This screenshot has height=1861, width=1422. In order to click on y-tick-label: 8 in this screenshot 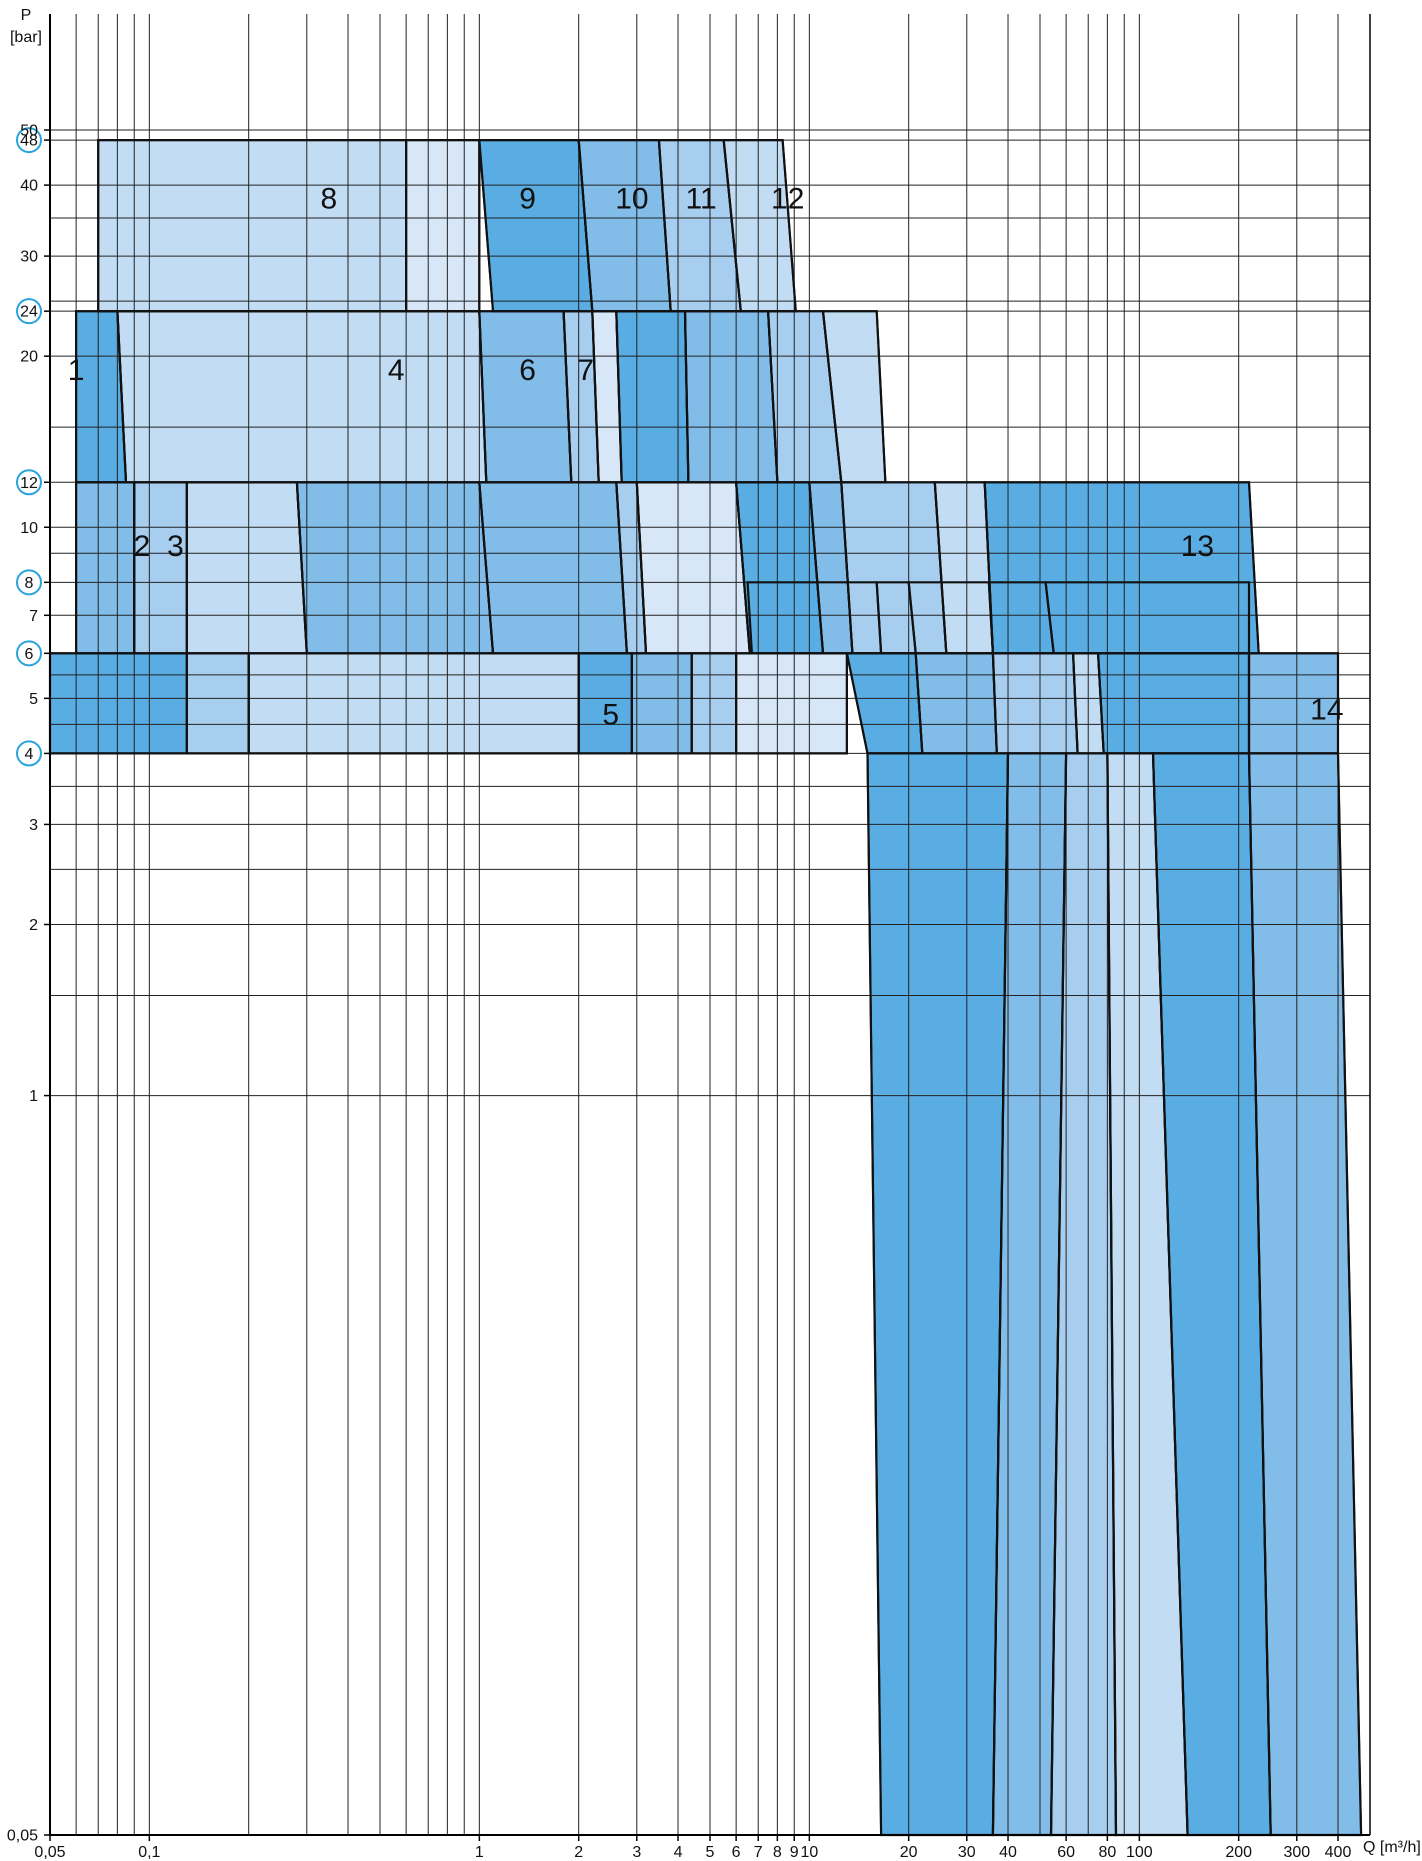, I will do `click(29, 583)`.